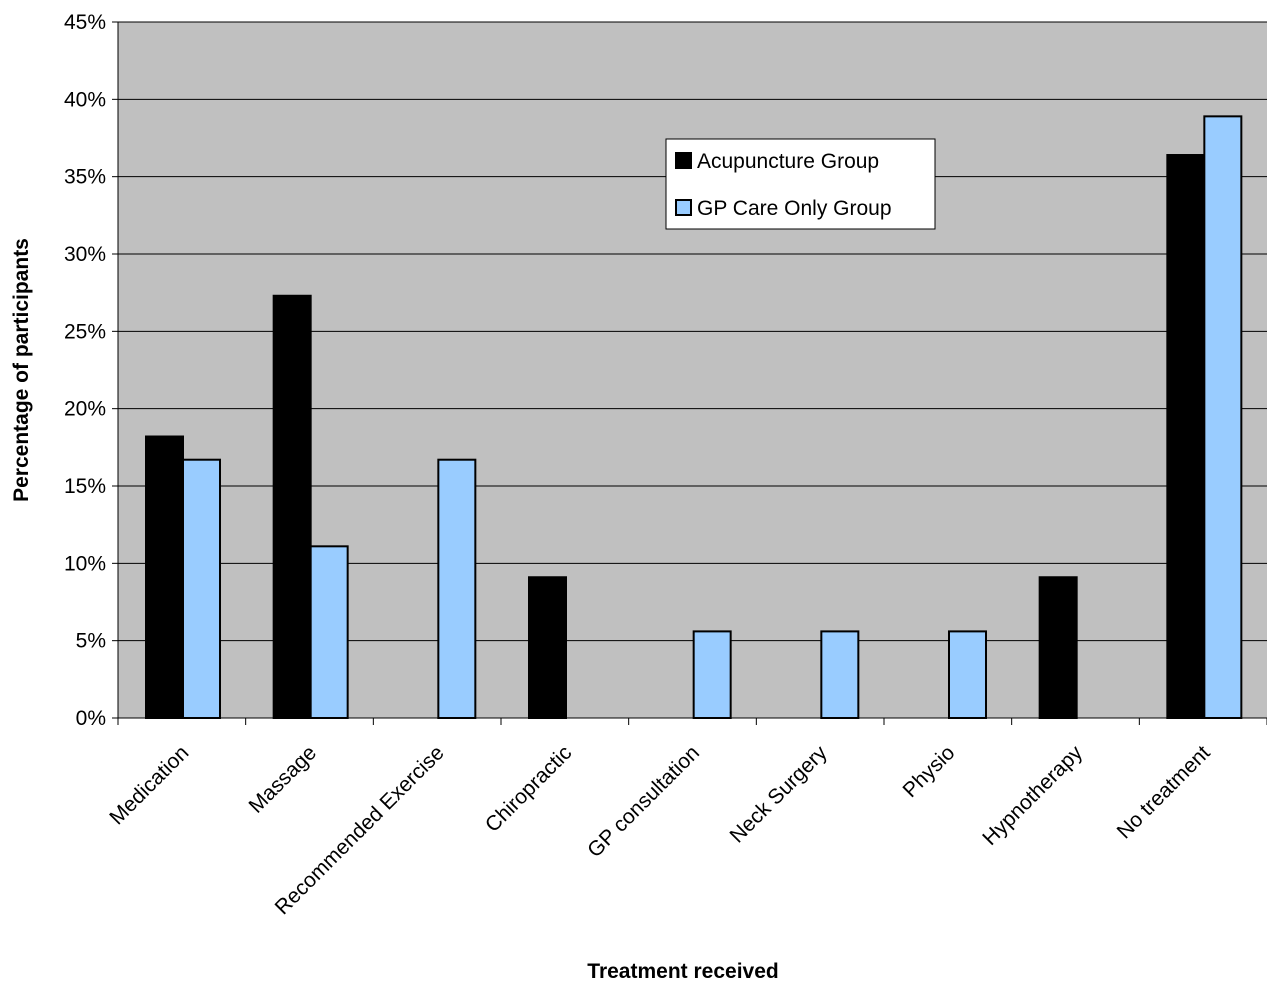 The width and height of the screenshot is (1267, 992). What do you see at coordinates (85, 563) in the screenshot?
I see `y-tick-label: 10%` at bounding box center [85, 563].